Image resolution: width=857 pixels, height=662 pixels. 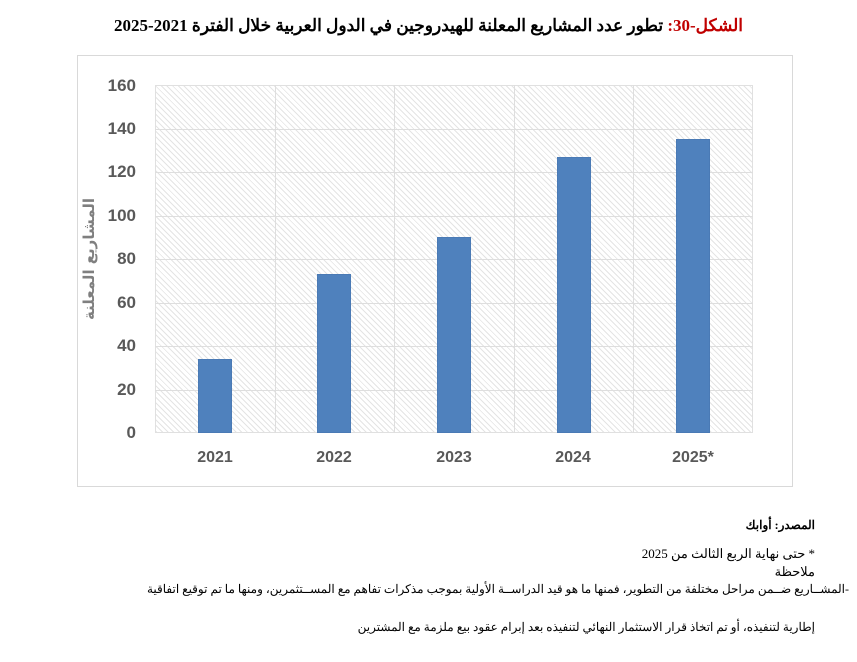 I want to click on footnote-star: * حتى نهاية الربع الثالث من 2025, so click(x=728, y=553).